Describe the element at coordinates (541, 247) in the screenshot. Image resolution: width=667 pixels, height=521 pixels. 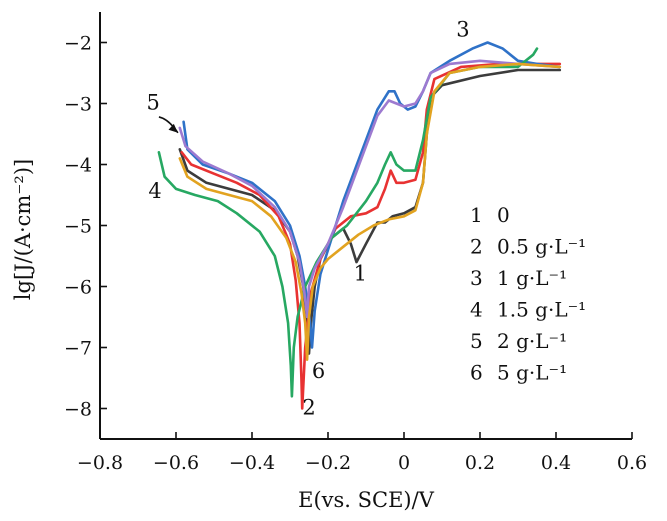
I see `legend-label-2: 0.5 g·L⁻¹` at that location.